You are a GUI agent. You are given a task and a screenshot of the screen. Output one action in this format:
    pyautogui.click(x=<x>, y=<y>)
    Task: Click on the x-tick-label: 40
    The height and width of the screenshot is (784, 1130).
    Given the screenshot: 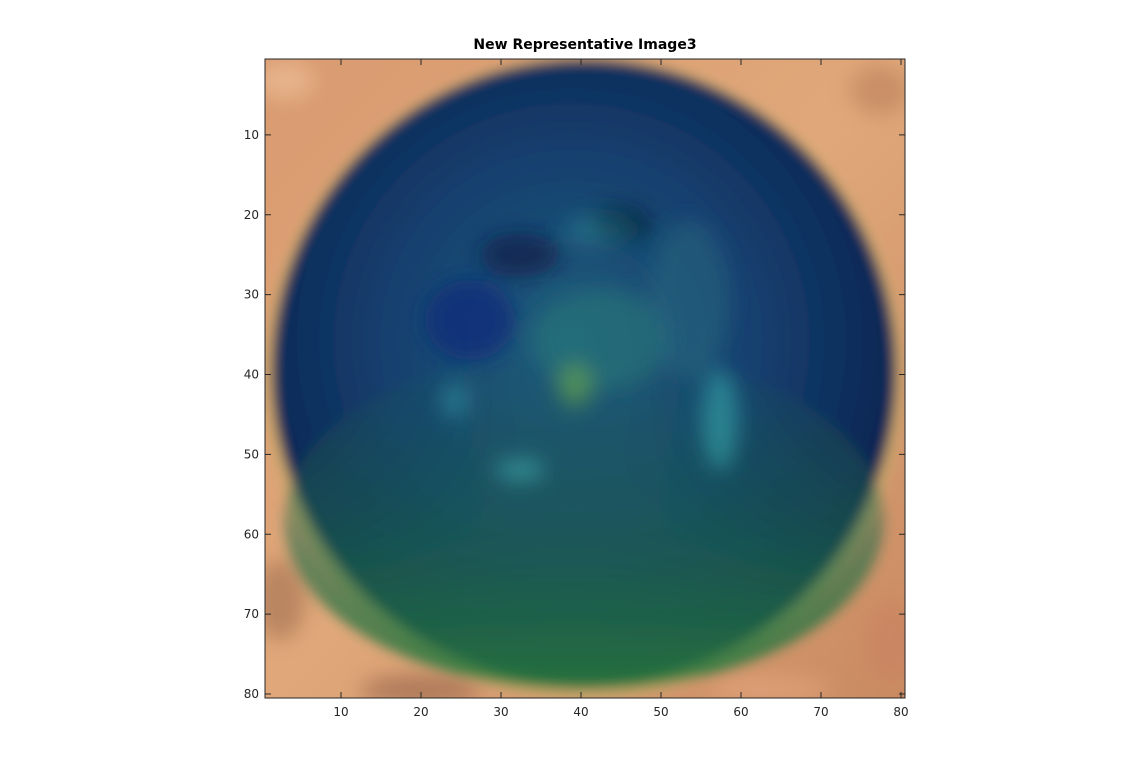 What is the action you would take?
    pyautogui.click(x=580, y=712)
    